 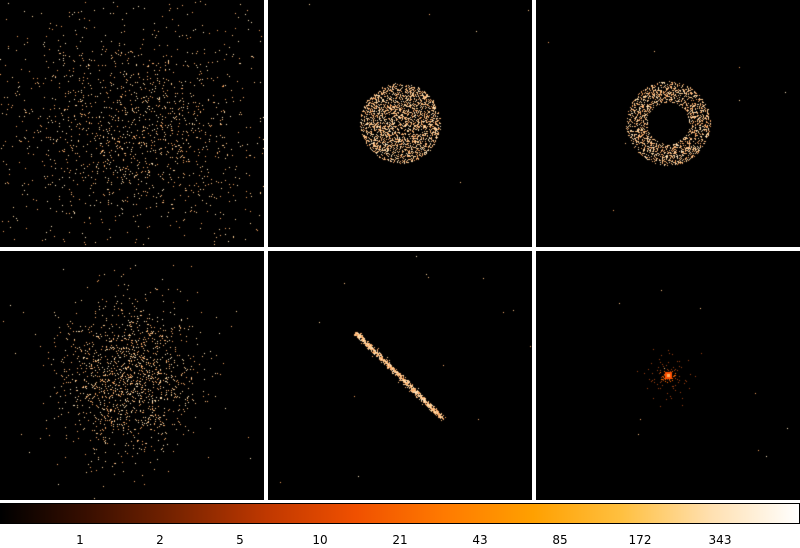 What do you see at coordinates (80, 540) in the screenshot?
I see `colorbar-tick-label: 1` at bounding box center [80, 540].